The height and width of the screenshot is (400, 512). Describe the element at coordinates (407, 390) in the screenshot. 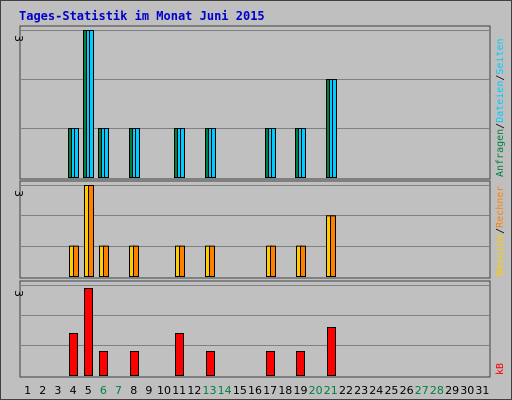

I see `x-tick-label-day-26: 26` at that location.